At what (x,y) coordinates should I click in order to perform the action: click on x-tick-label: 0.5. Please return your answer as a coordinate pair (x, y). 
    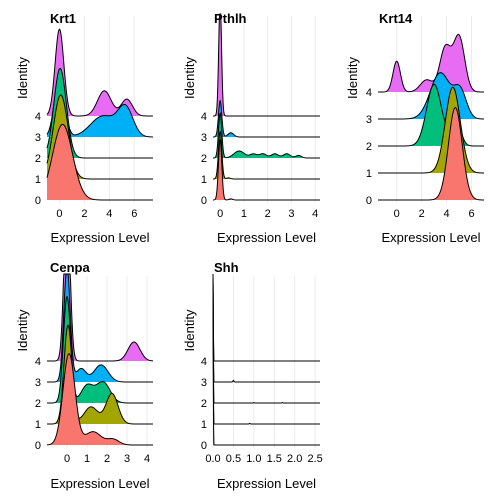
    Looking at the image, I should click on (233, 459).